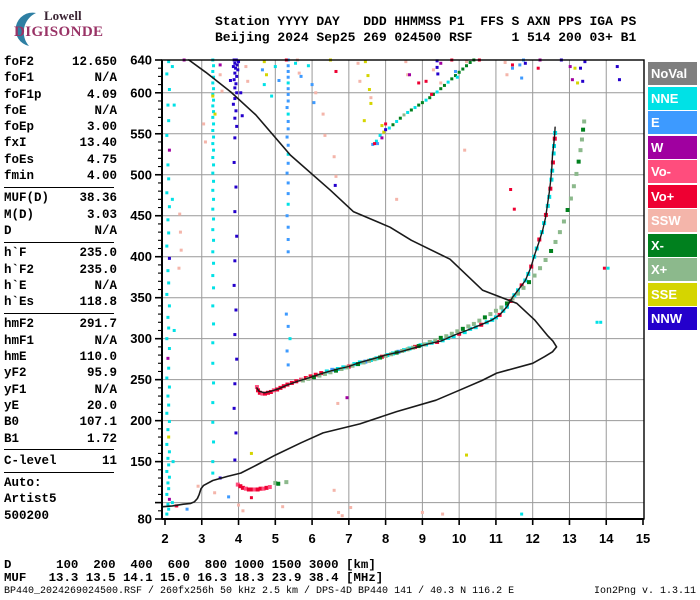 Image resolution: width=700 pixels, height=600 pixels. I want to click on param-label: foF2, so click(19, 62).